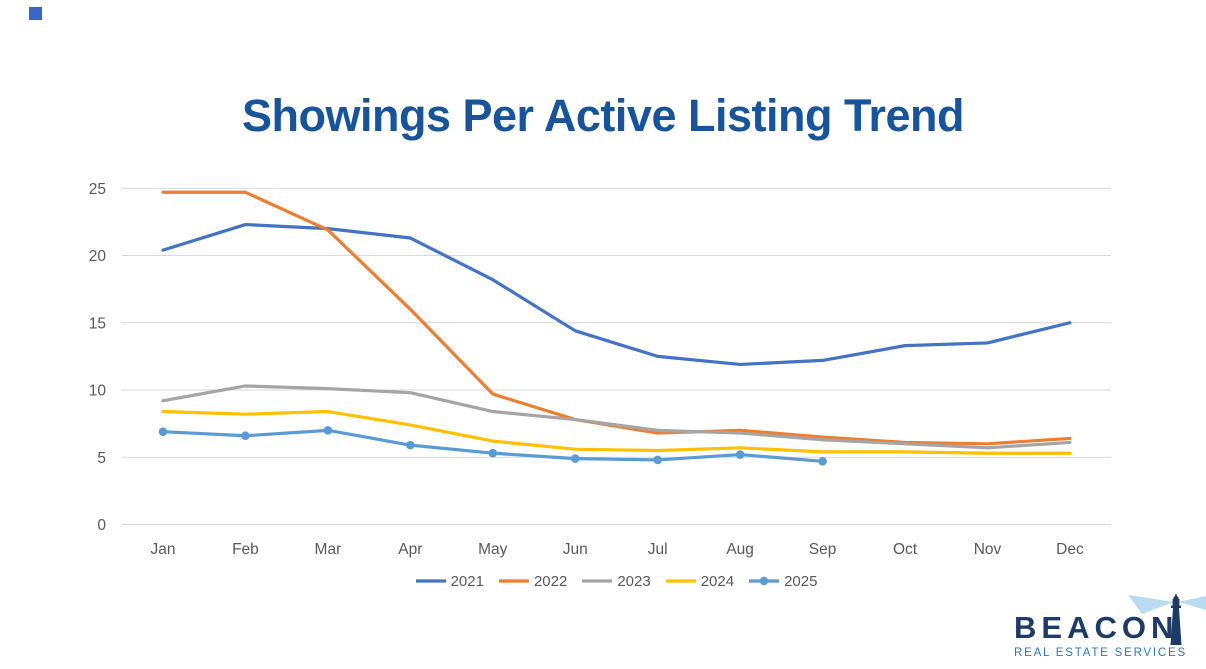 The height and width of the screenshot is (669, 1206). Describe the element at coordinates (783, 581) in the screenshot. I see `legend-item-2025: 2025` at that location.